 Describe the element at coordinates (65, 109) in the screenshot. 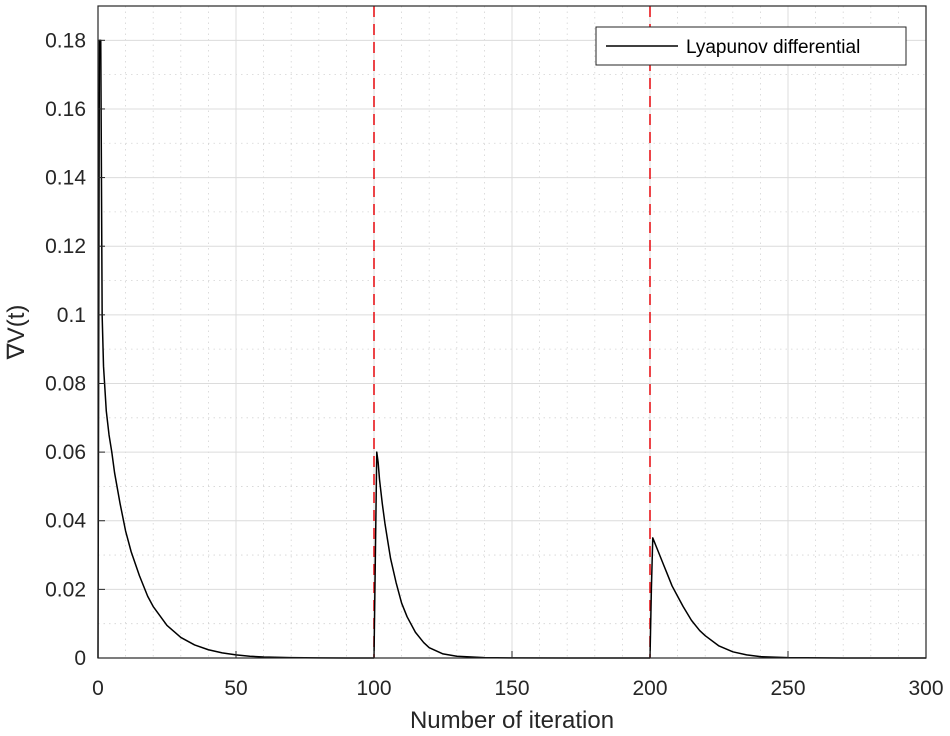

I see `y-tick-label: 0.16` at that location.